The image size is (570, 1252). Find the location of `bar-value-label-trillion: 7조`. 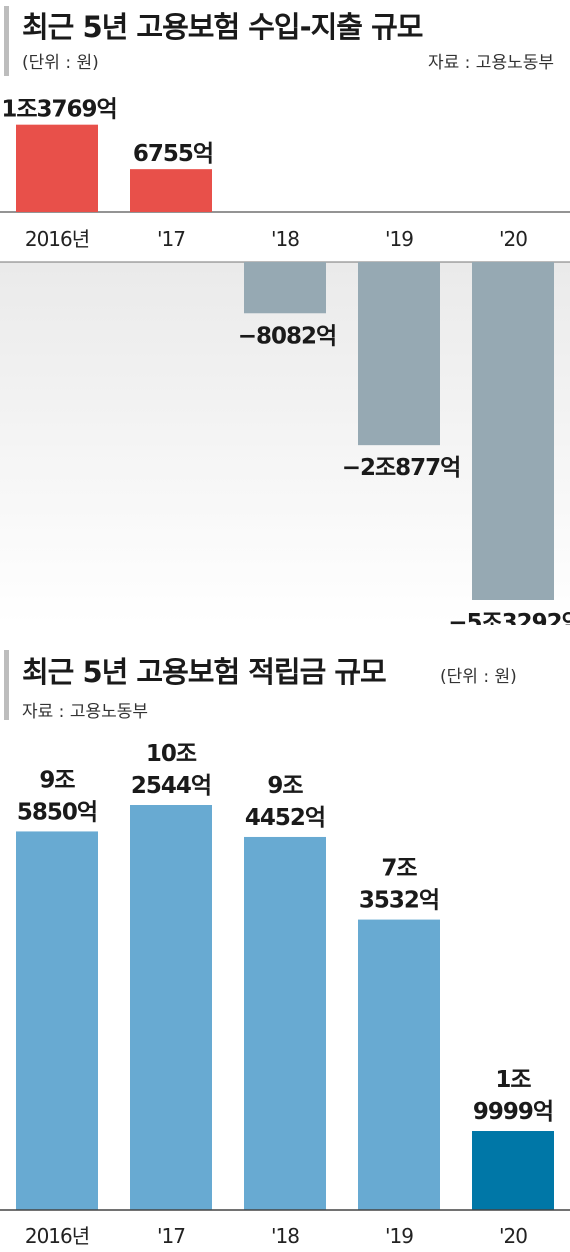

bar-value-label-trillion: 7조 is located at coordinates (399, 869).